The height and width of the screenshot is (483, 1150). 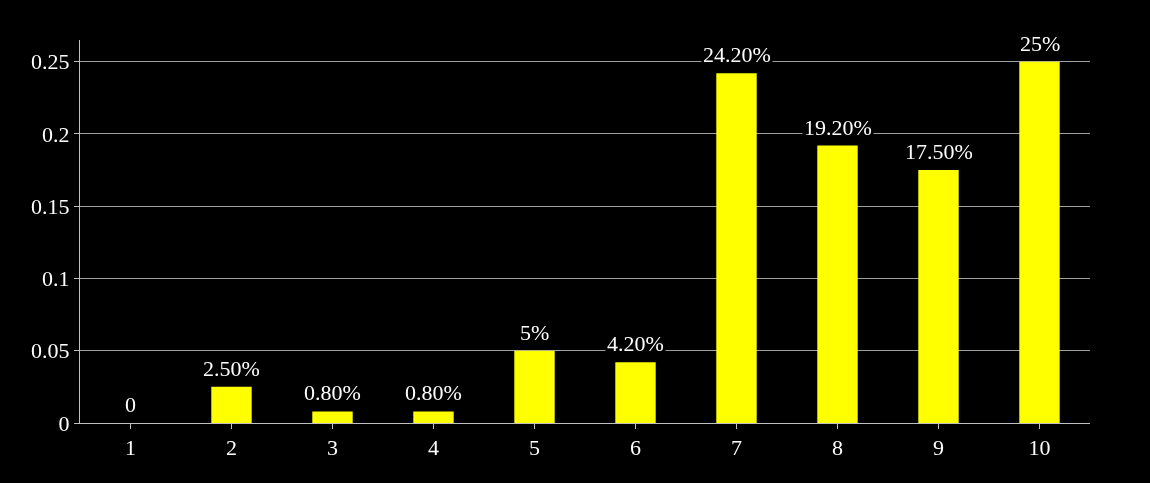 What do you see at coordinates (50, 62) in the screenshot?
I see `y-tick-label: 0.25` at bounding box center [50, 62].